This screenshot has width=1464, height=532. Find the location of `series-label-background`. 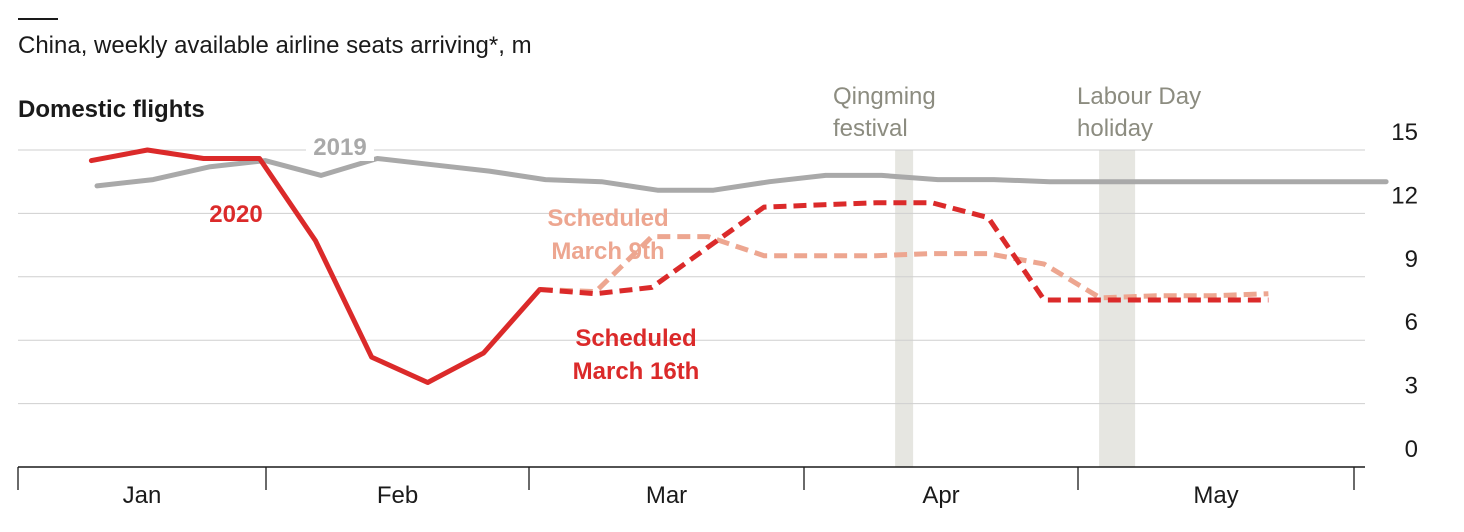

series-label-background is located at coordinates (340, 147).